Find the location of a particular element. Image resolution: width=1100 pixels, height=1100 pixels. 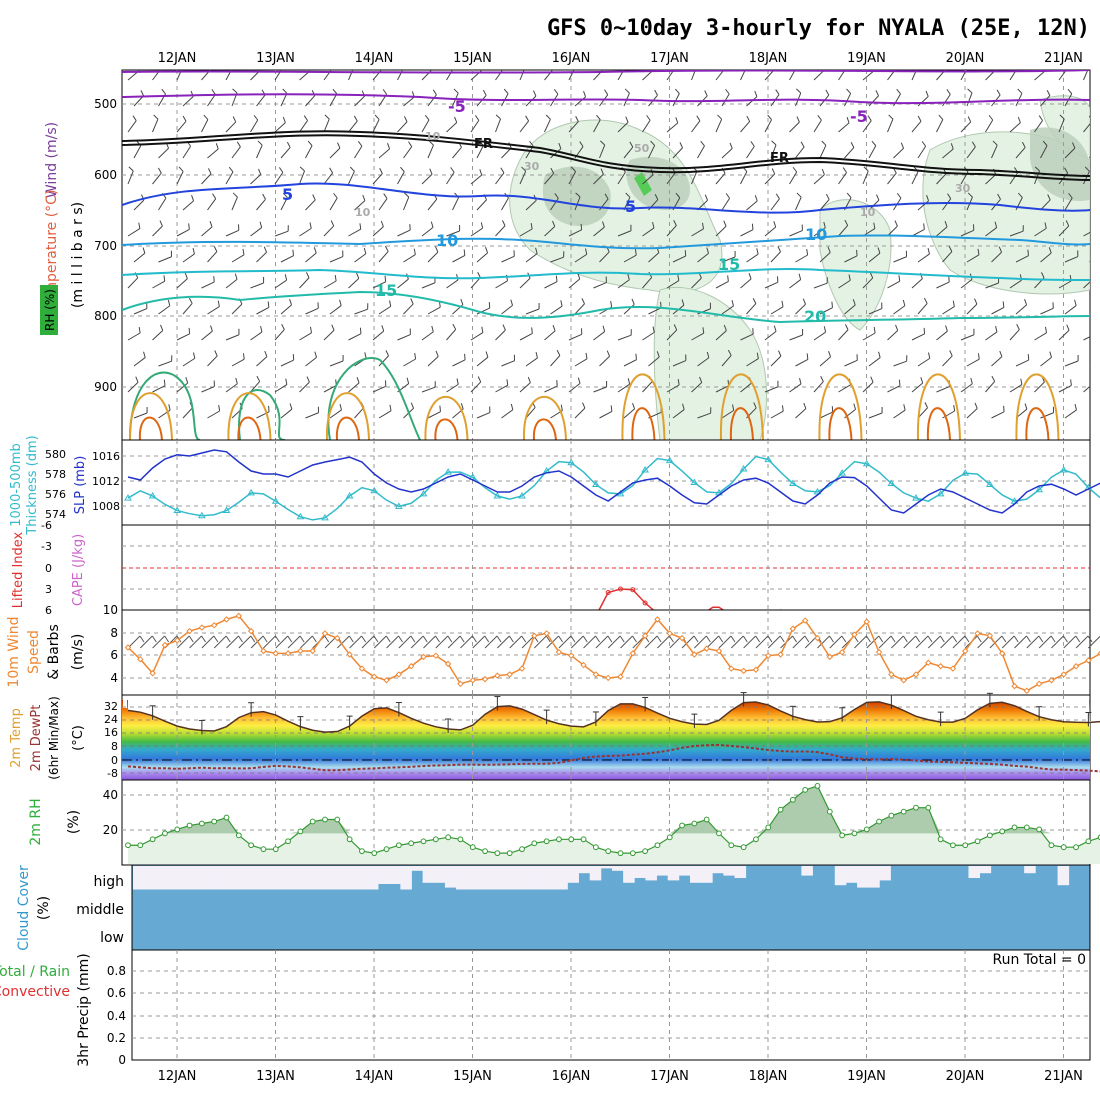

date-label: 16JAN is located at coordinates (571, 58).